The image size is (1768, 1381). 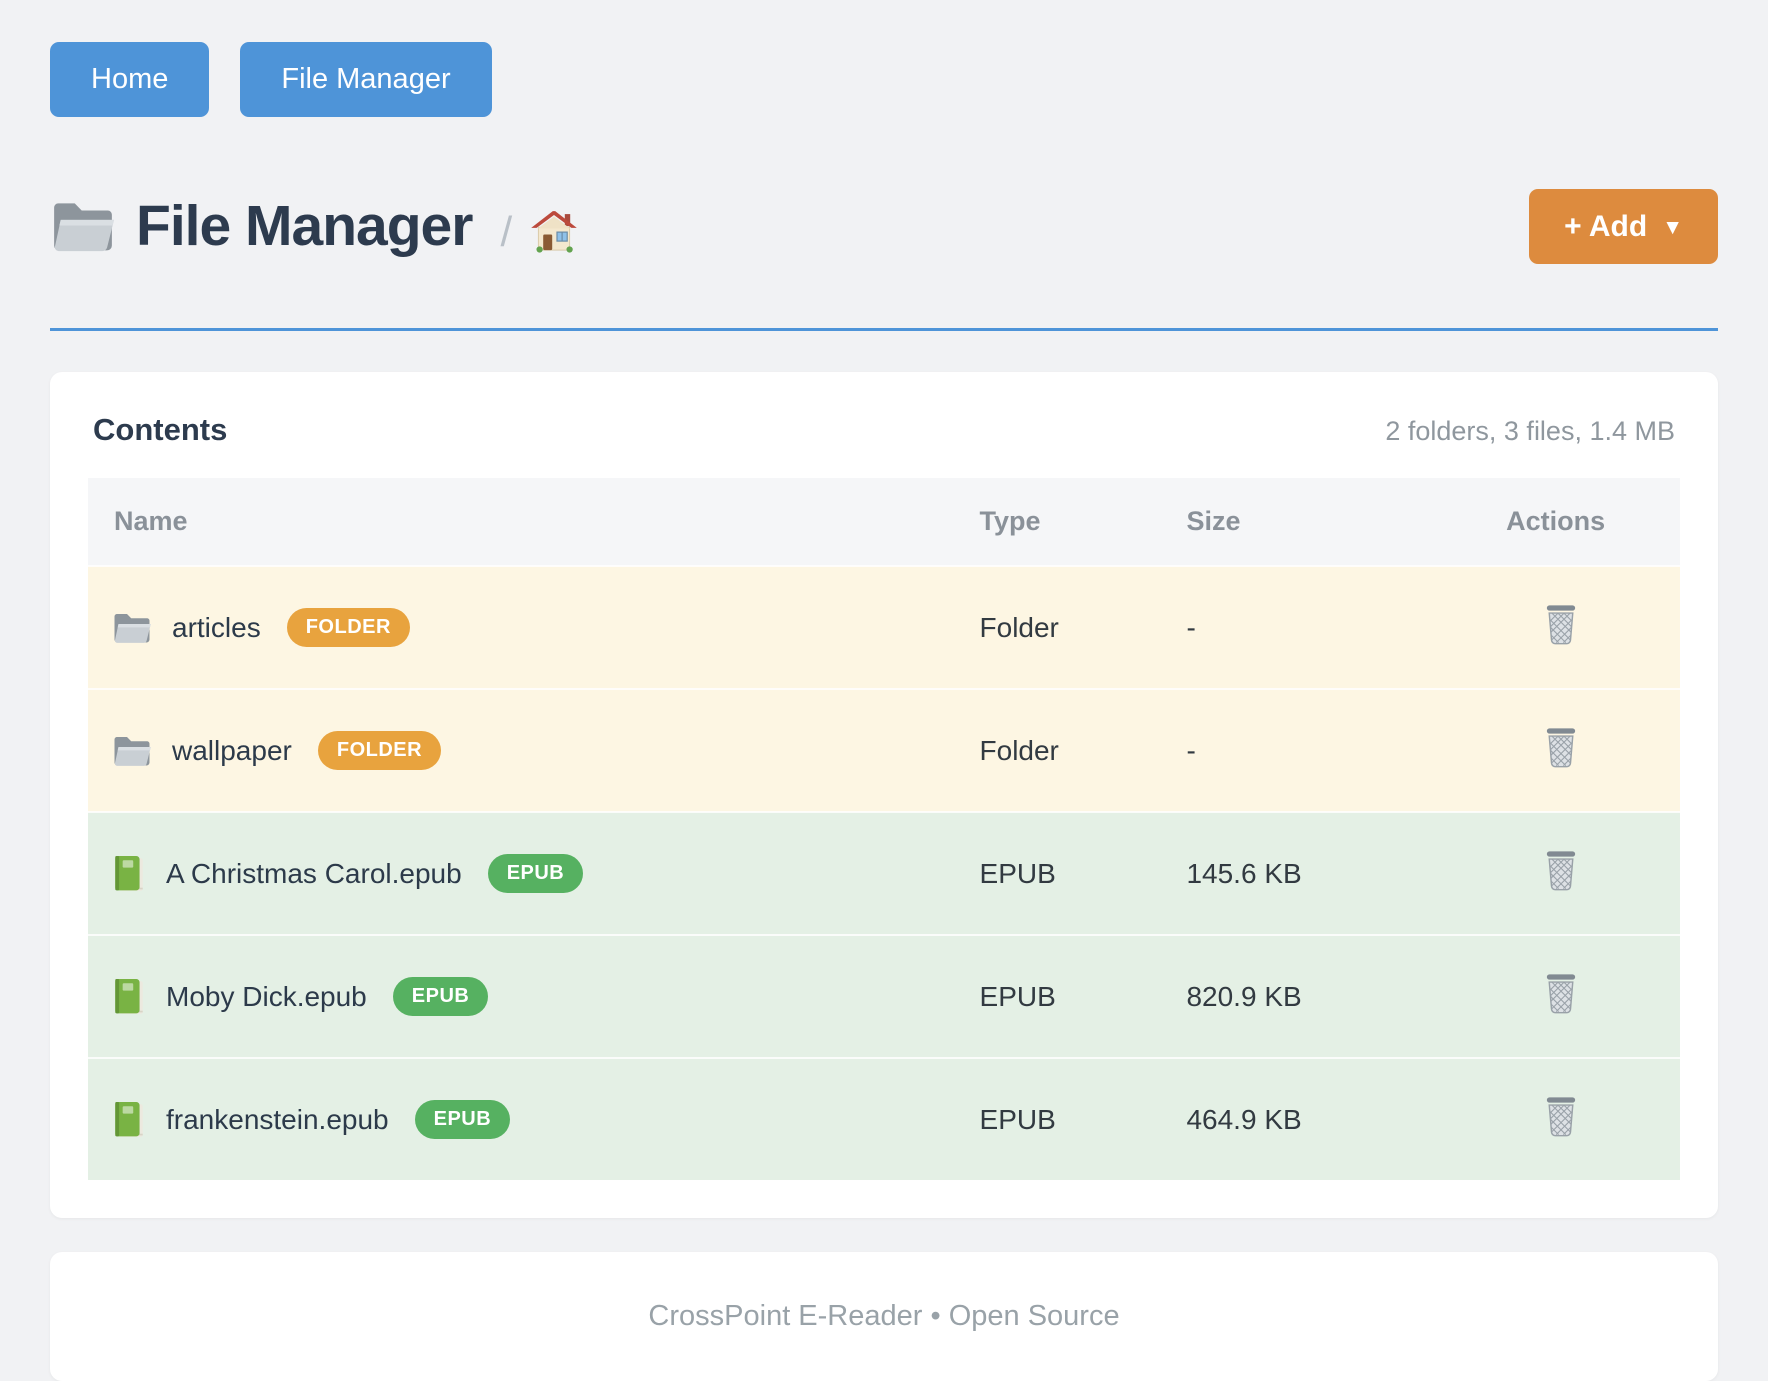 I want to click on caret-down-icon: ▼, so click(x=1672, y=227).